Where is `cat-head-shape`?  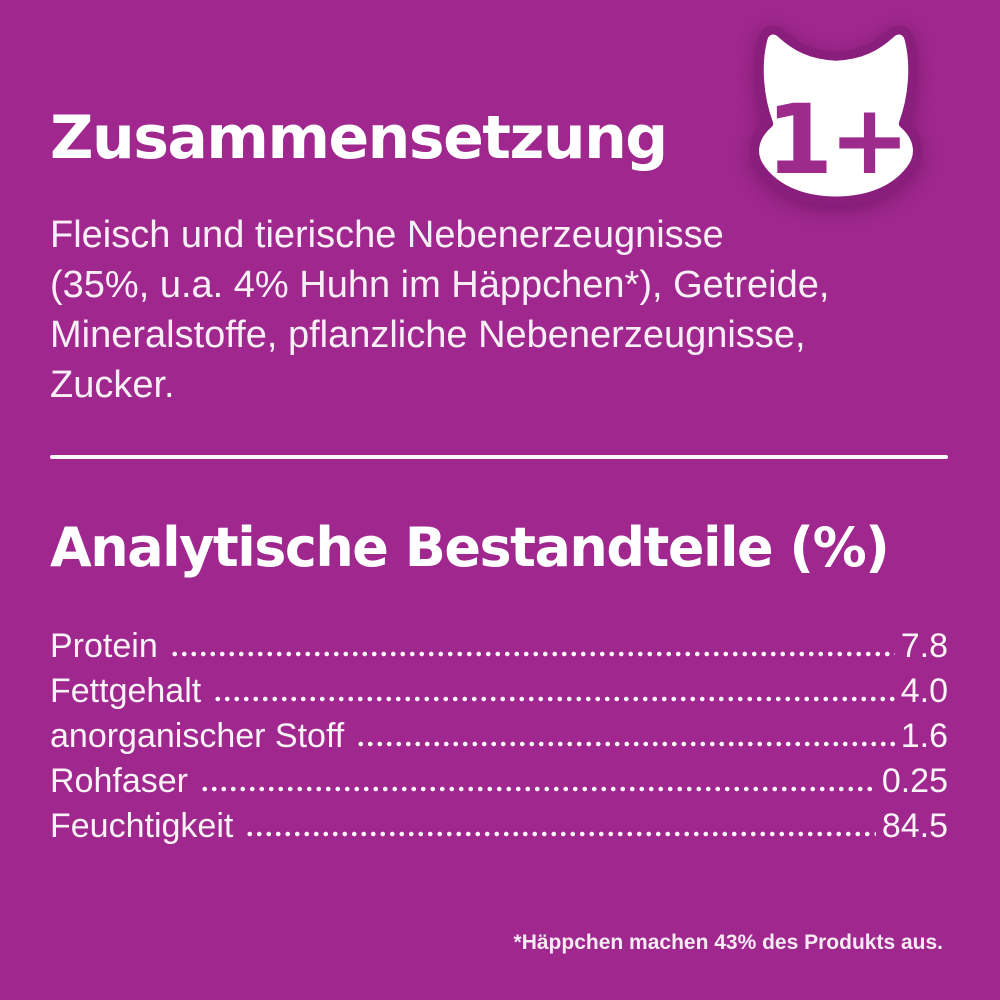
cat-head-shape is located at coordinates (836, 115).